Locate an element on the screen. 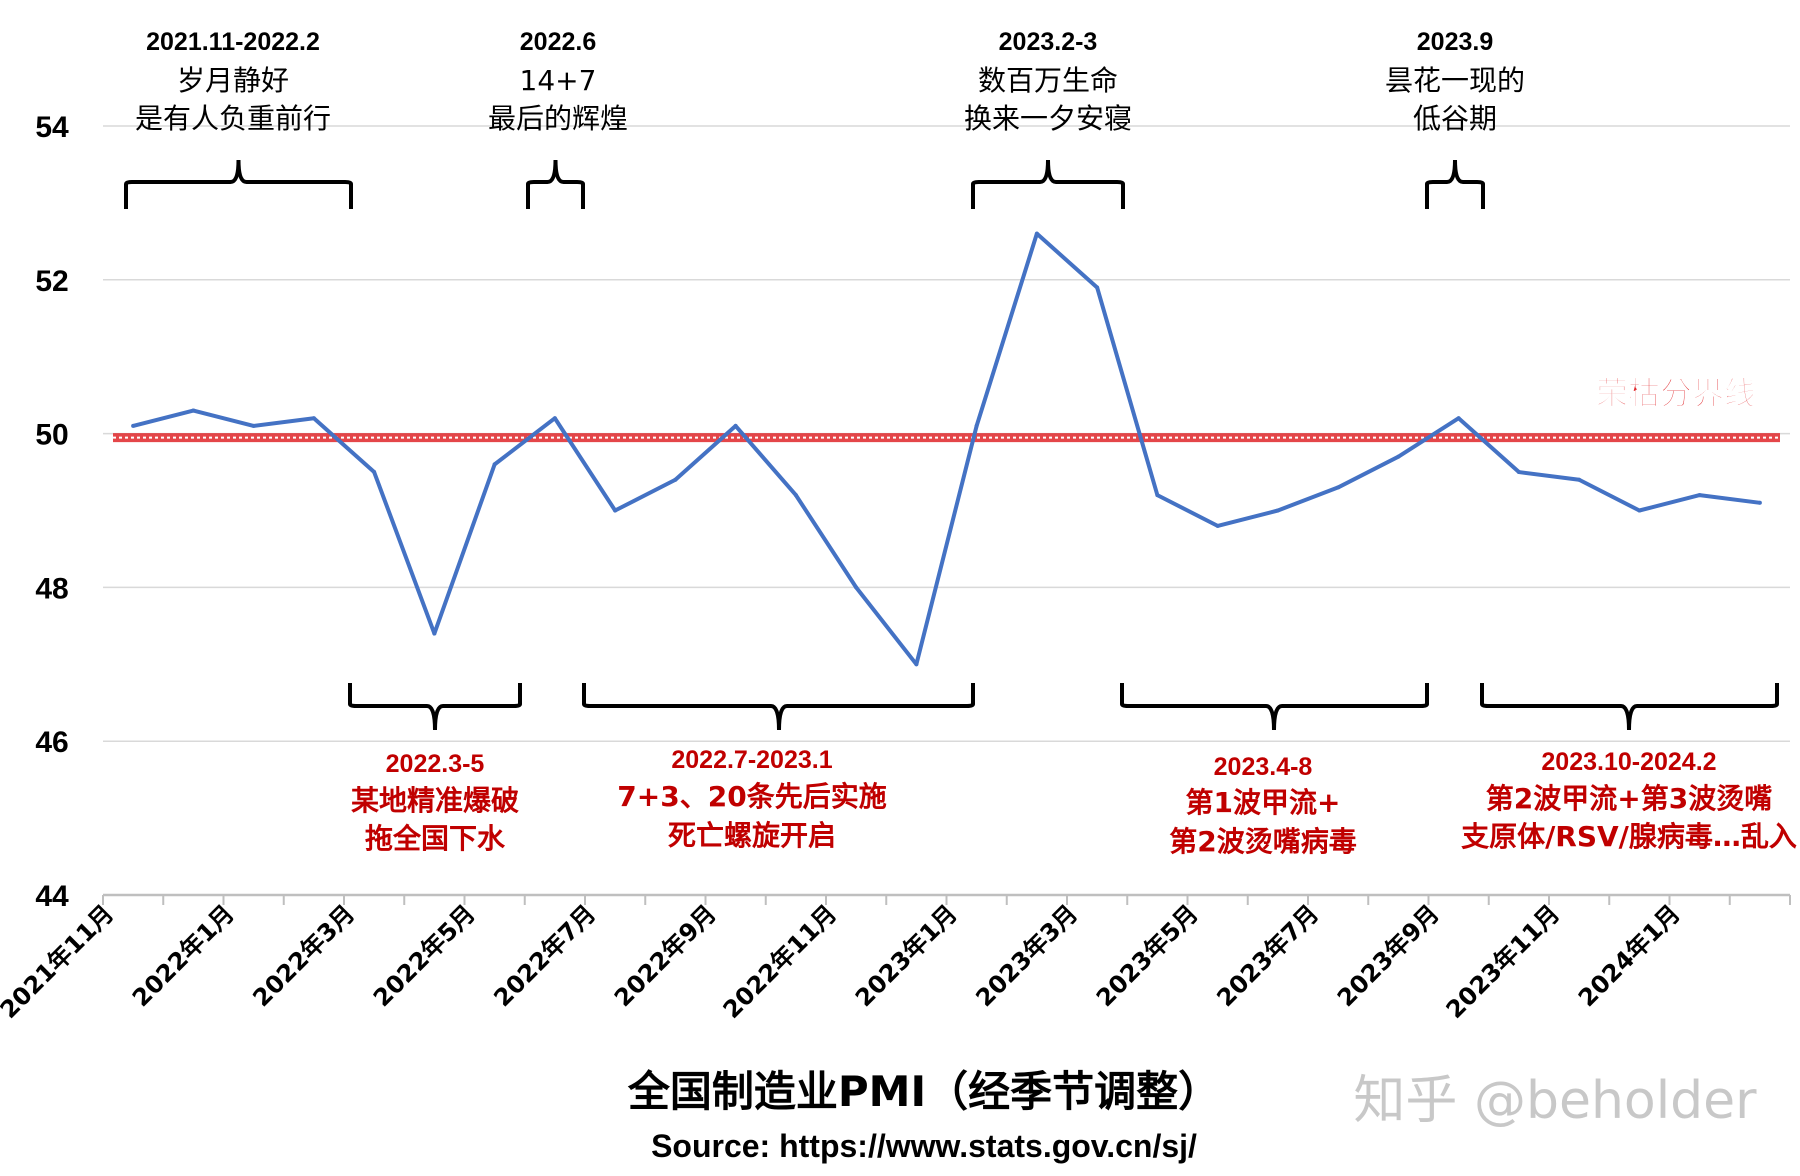 The image size is (1800, 1176). chart-source: Source: https://www.stats.gov.cn/sj/ is located at coordinates (924, 1146).